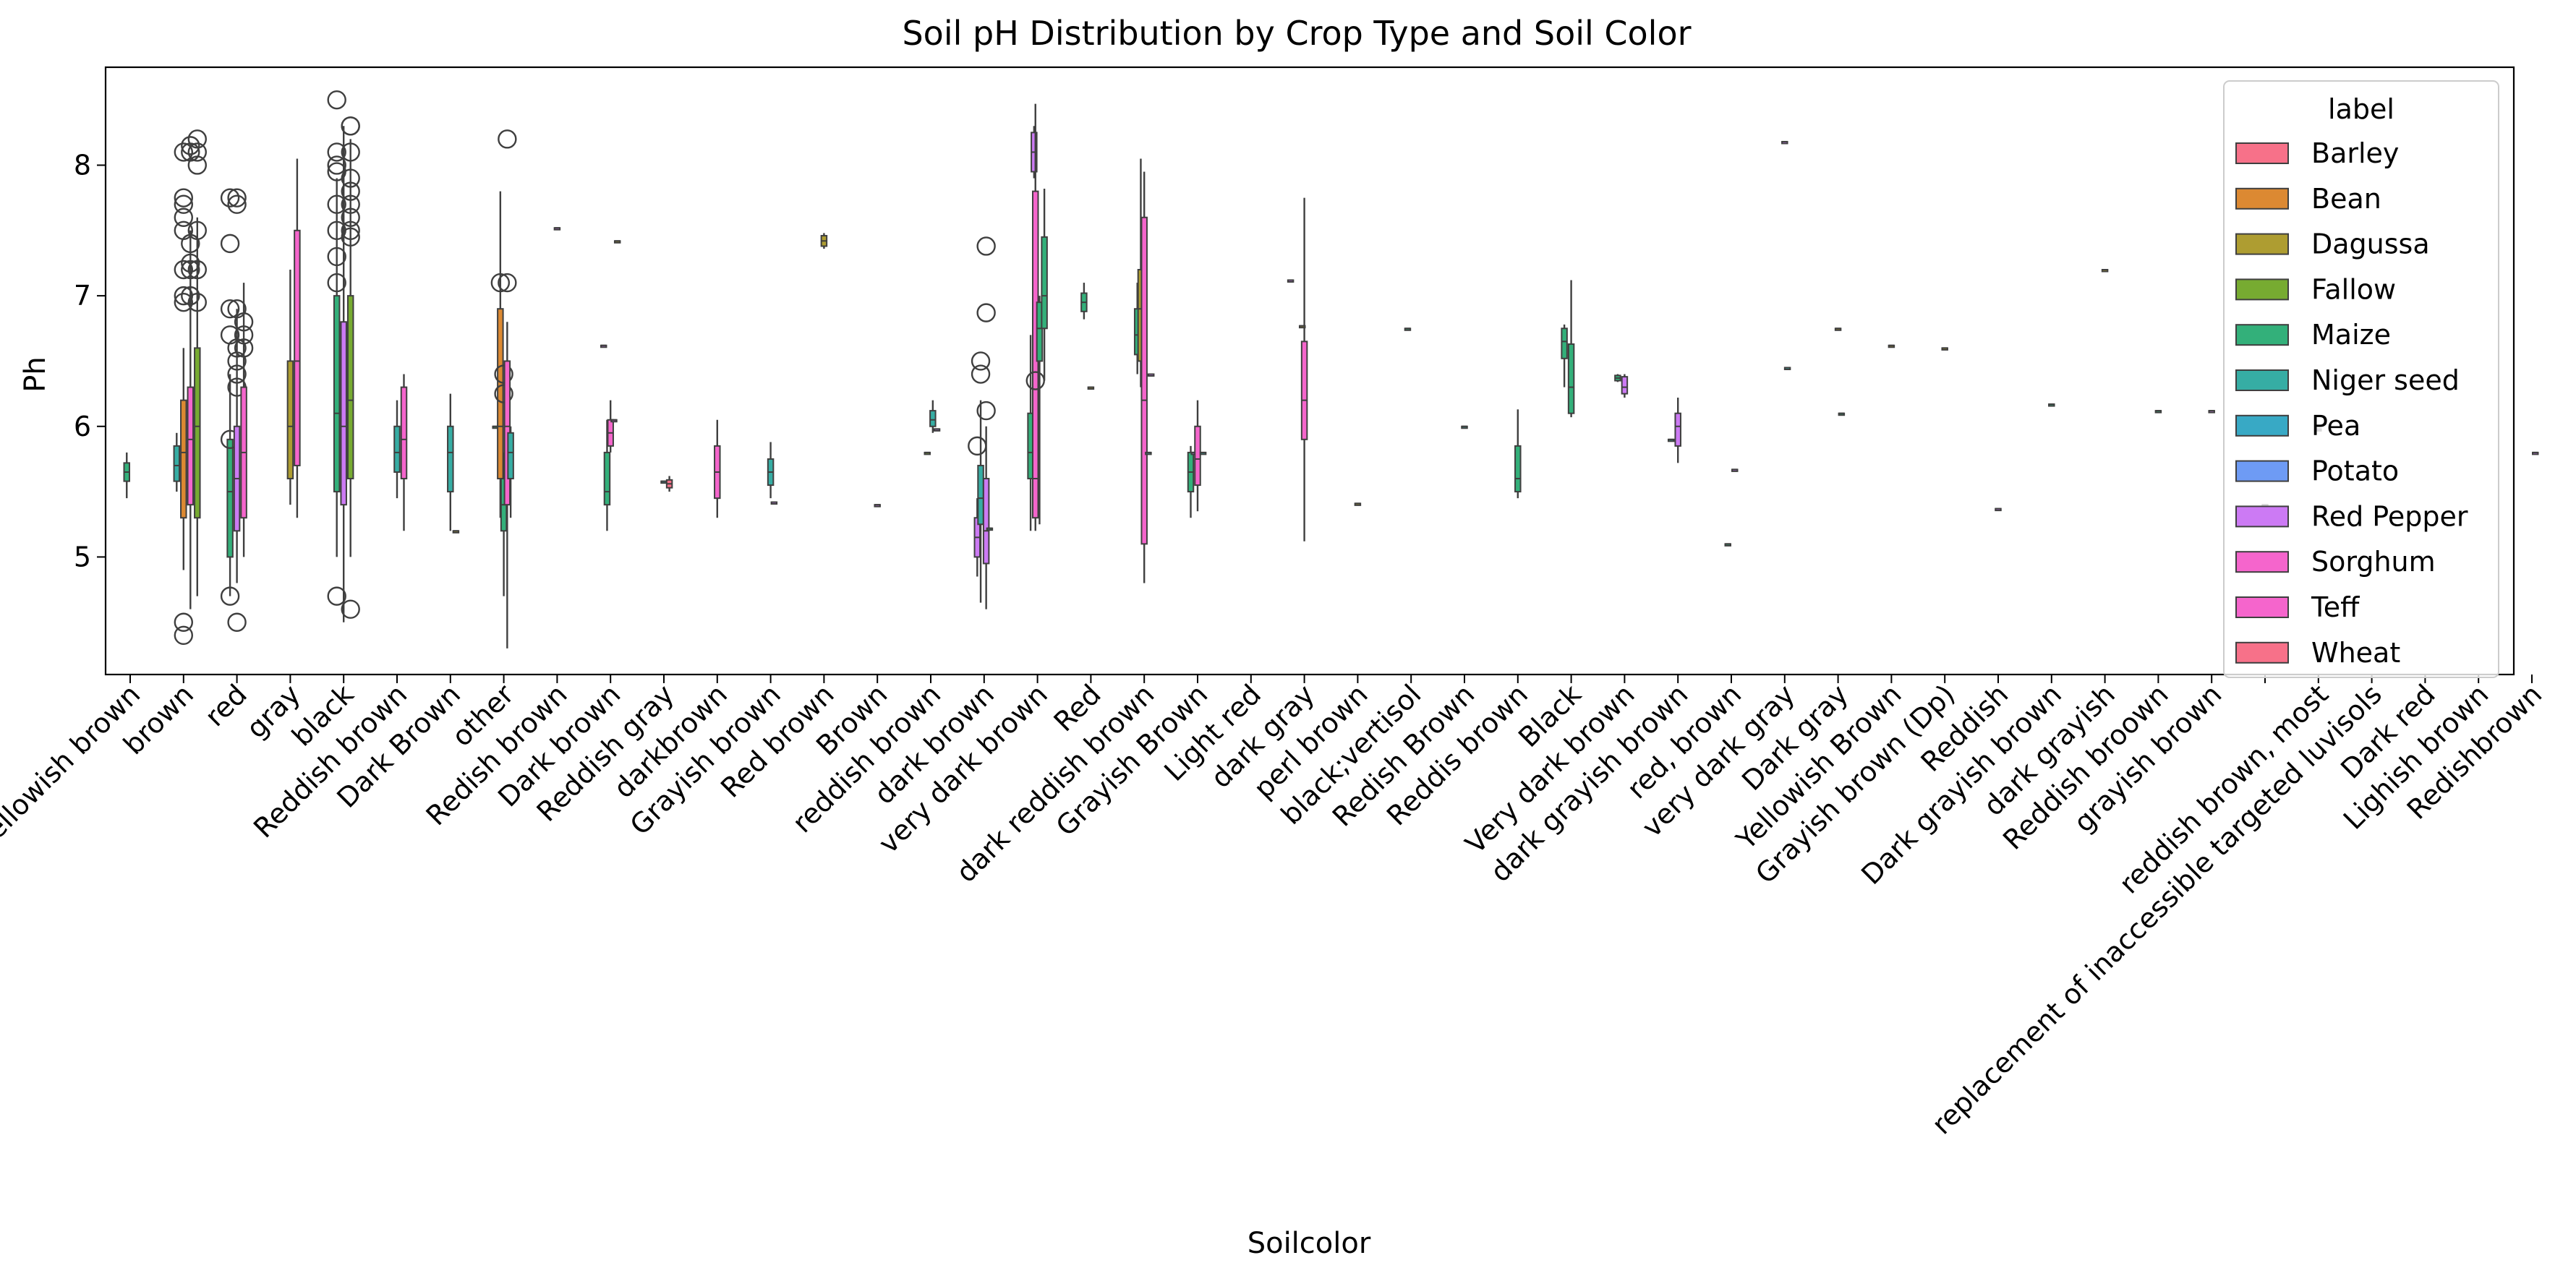 Image resolution: width=2576 pixels, height=1276 pixels. What do you see at coordinates (1309, 1243) in the screenshot?
I see `x-axis-label: Soilcolor` at bounding box center [1309, 1243].